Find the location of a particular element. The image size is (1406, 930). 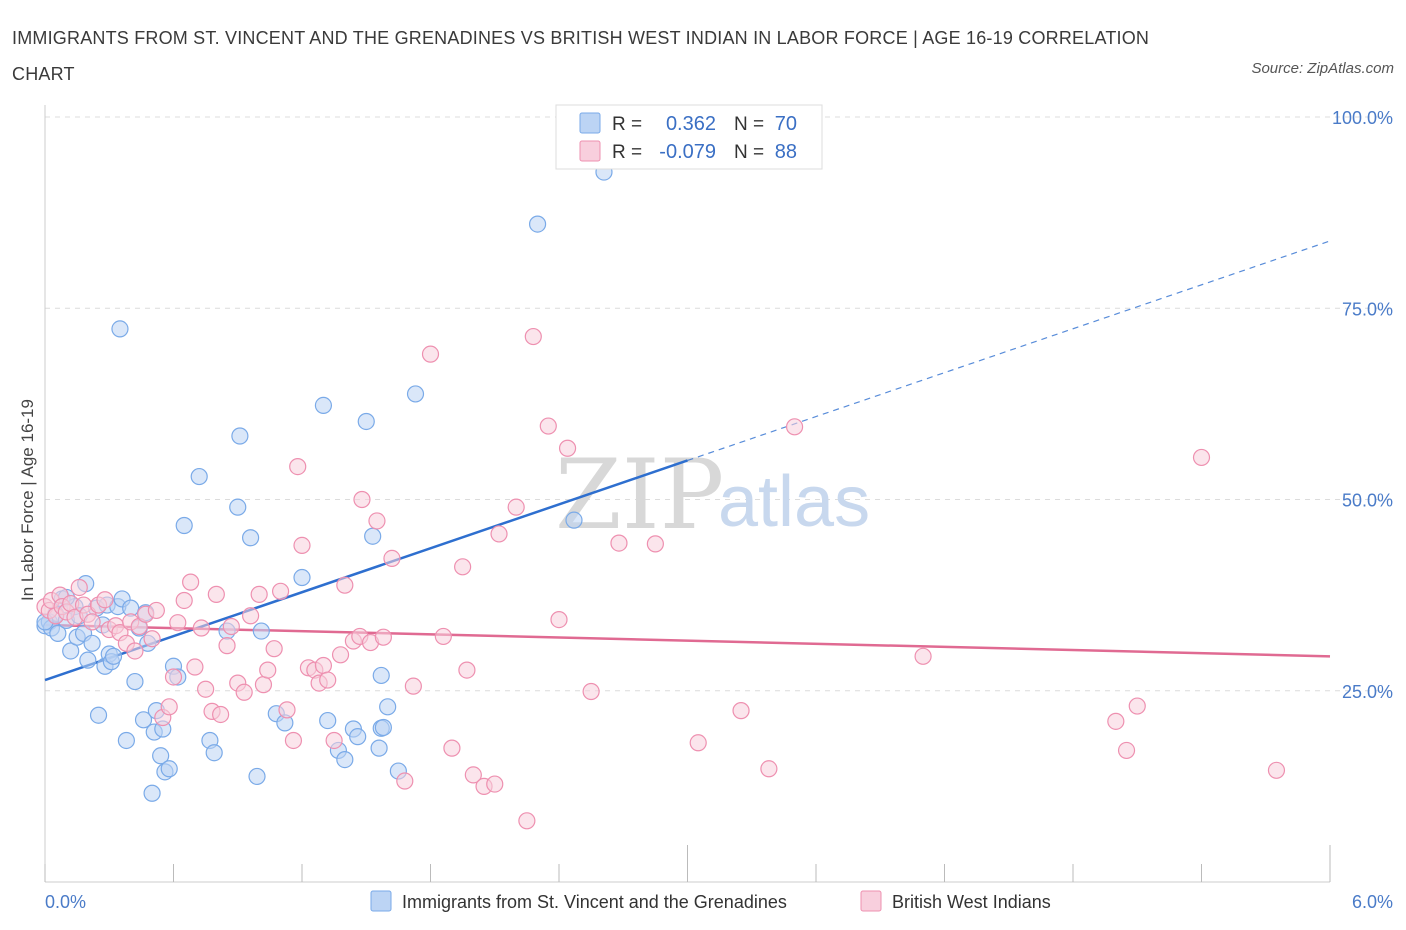

legend-swatch-blue is located at coordinates (590, 123).